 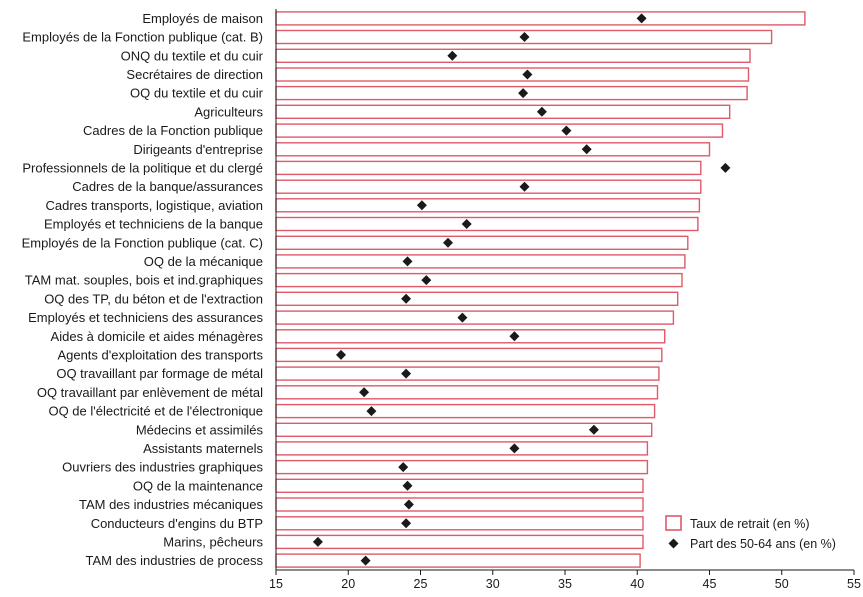 I want to click on legend-marker-label: Part des 50-64 ans (en %), so click(x=763, y=544).